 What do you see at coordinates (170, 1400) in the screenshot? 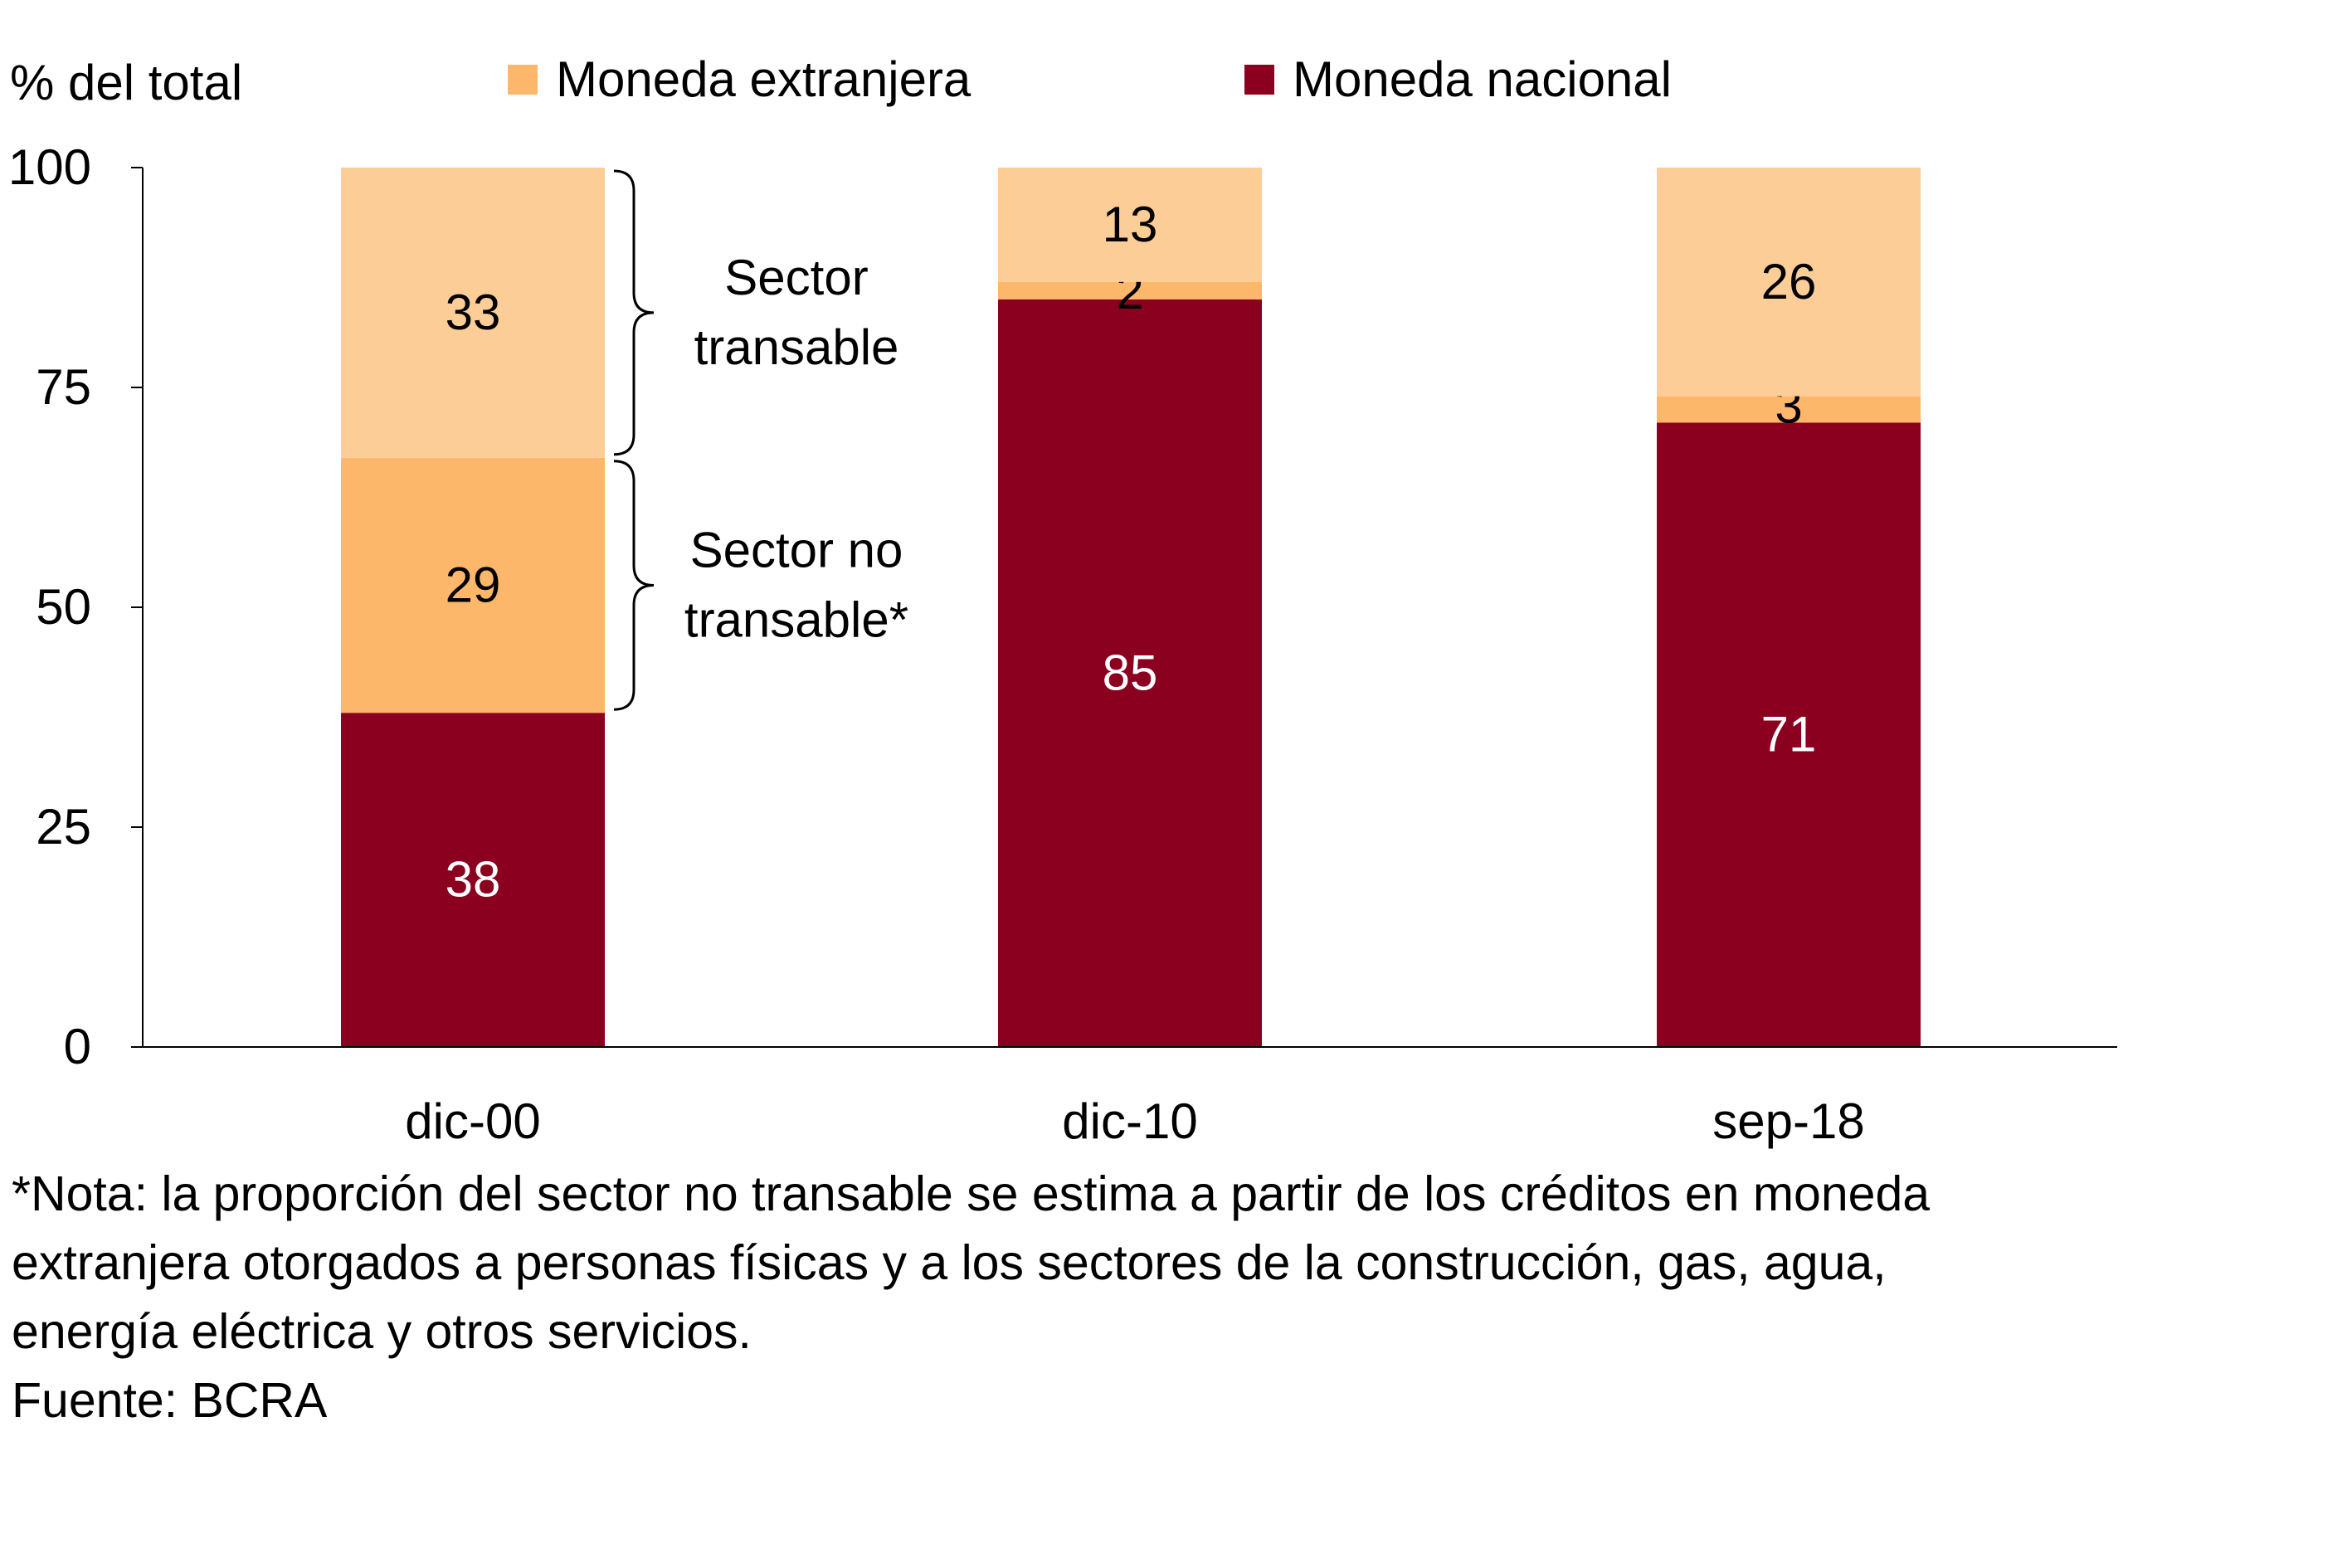
I see `source-line: Fuente: BCRA` at bounding box center [170, 1400].